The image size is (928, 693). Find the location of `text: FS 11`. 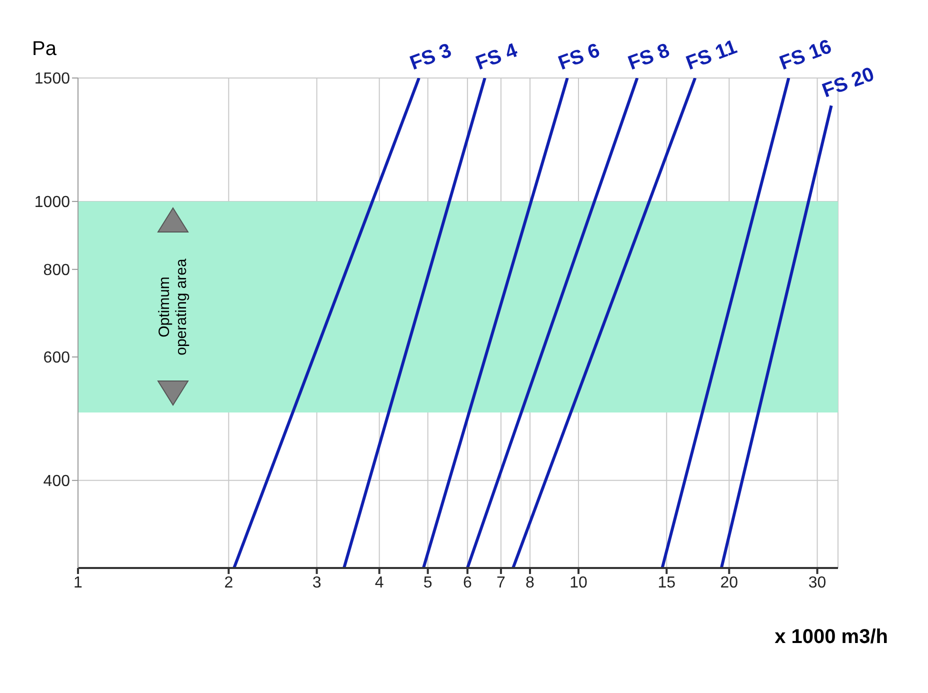

text: FS 11 is located at coordinates (711, 55).